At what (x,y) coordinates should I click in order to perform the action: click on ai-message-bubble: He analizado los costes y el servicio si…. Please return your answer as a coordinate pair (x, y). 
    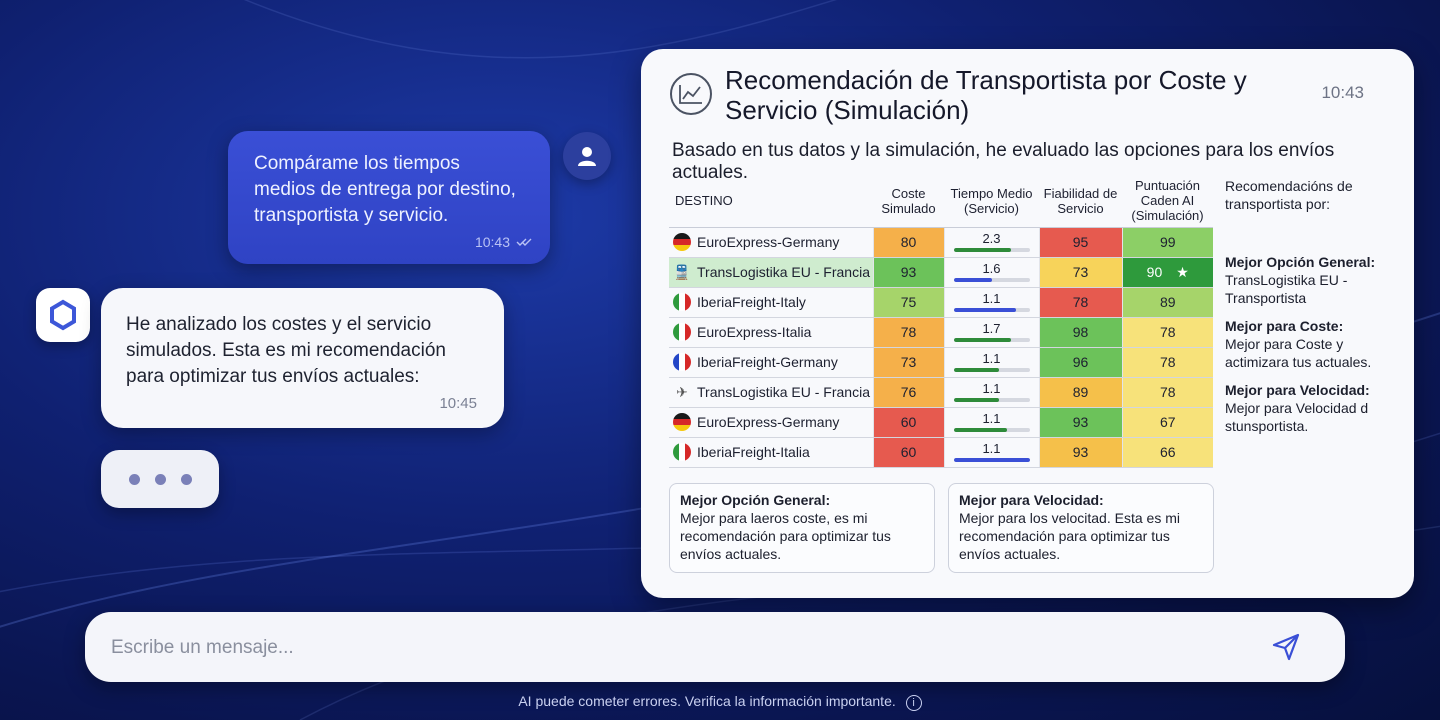
    Looking at the image, I should click on (302, 358).